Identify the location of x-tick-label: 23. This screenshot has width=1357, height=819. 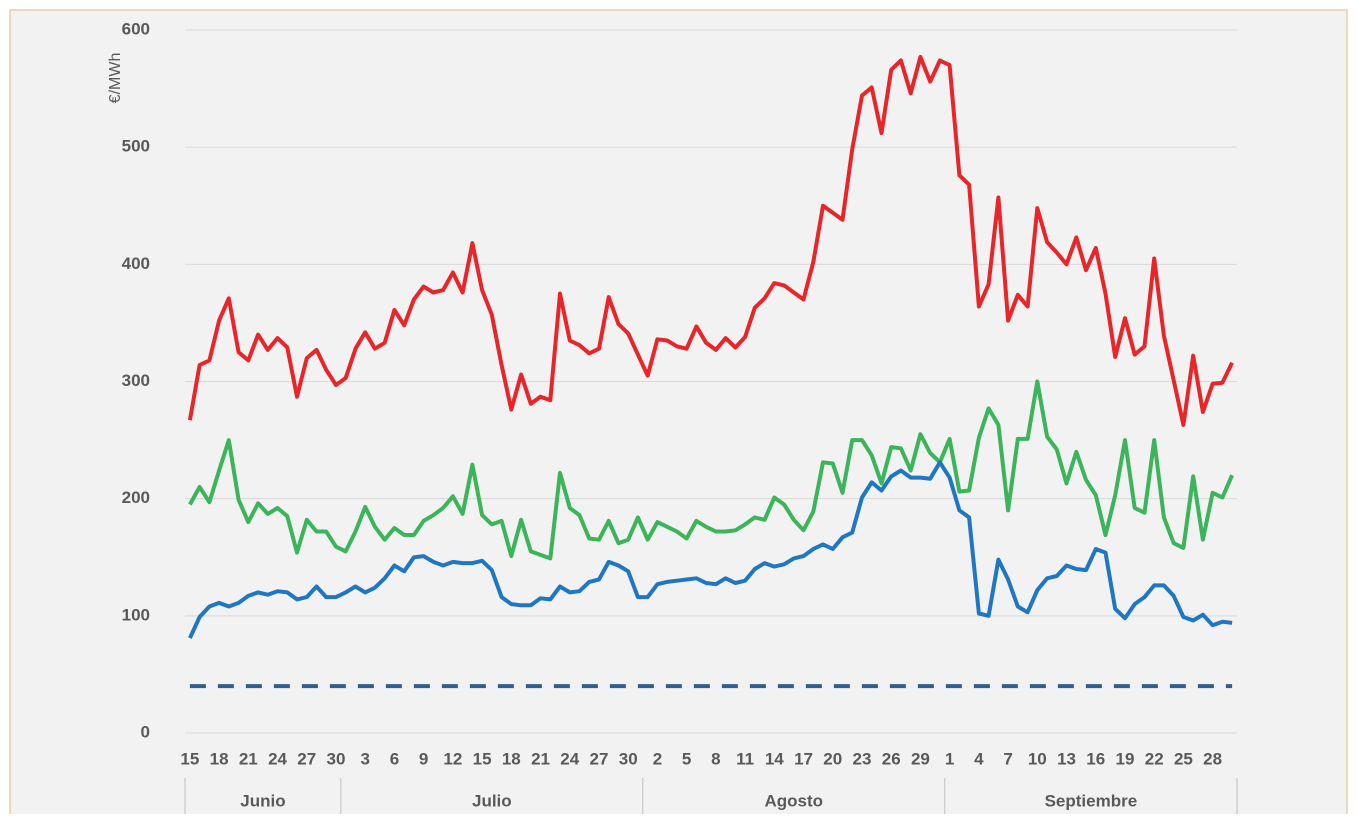
(862, 758).